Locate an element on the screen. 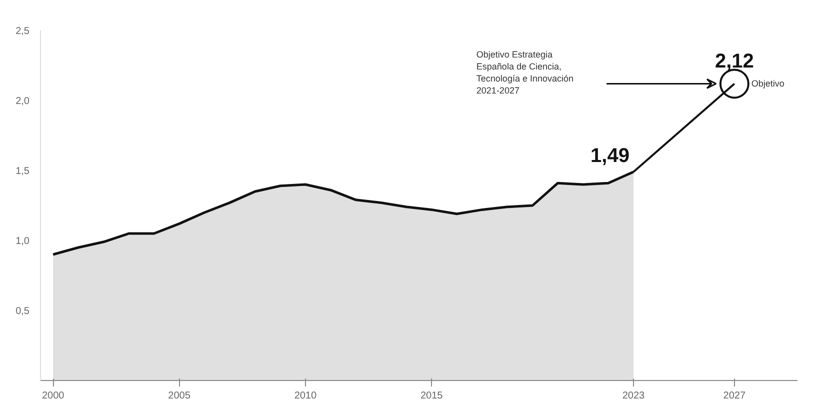  data-label: 1,49 is located at coordinates (610, 155).